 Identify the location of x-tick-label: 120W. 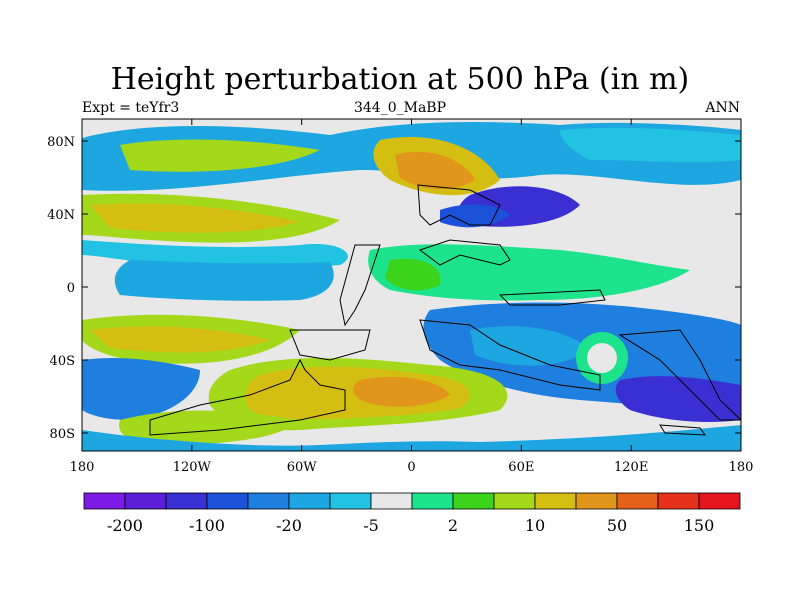
(192, 467).